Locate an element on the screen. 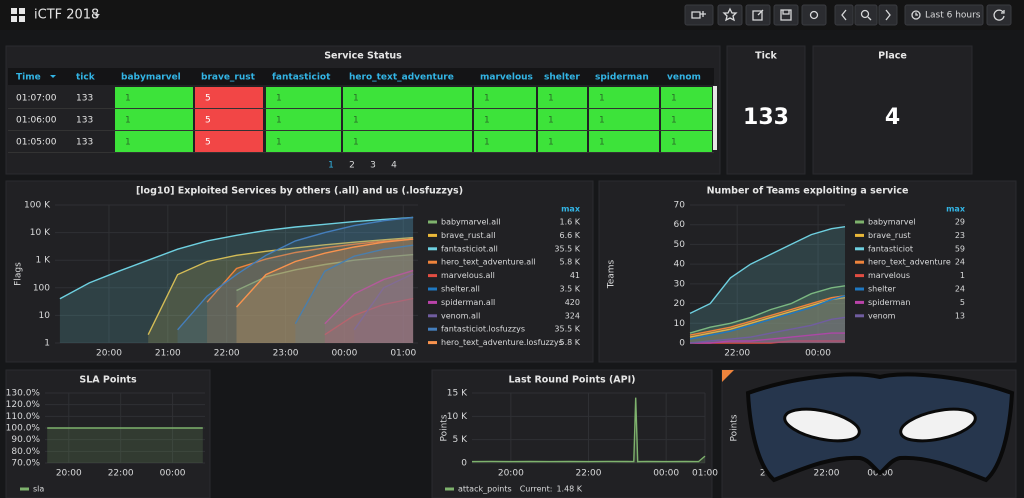 The width and height of the screenshot is (1024, 498). time-picker is located at coordinates (944, 15).